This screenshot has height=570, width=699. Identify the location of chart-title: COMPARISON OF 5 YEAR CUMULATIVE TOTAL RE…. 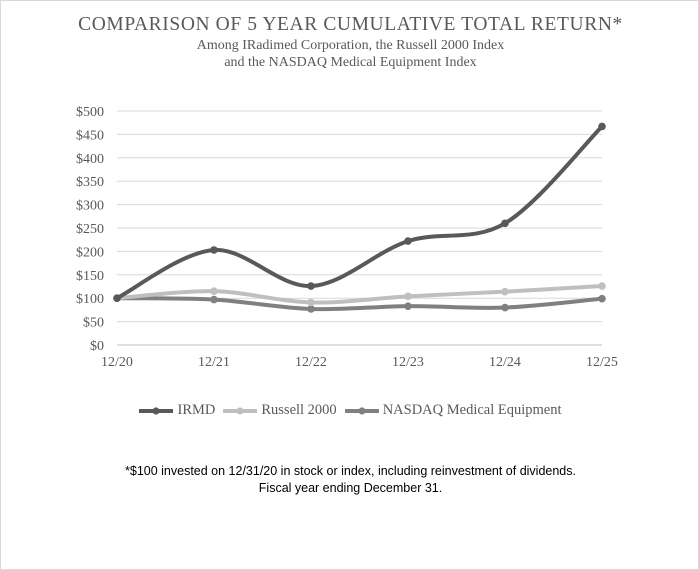
(350, 24).